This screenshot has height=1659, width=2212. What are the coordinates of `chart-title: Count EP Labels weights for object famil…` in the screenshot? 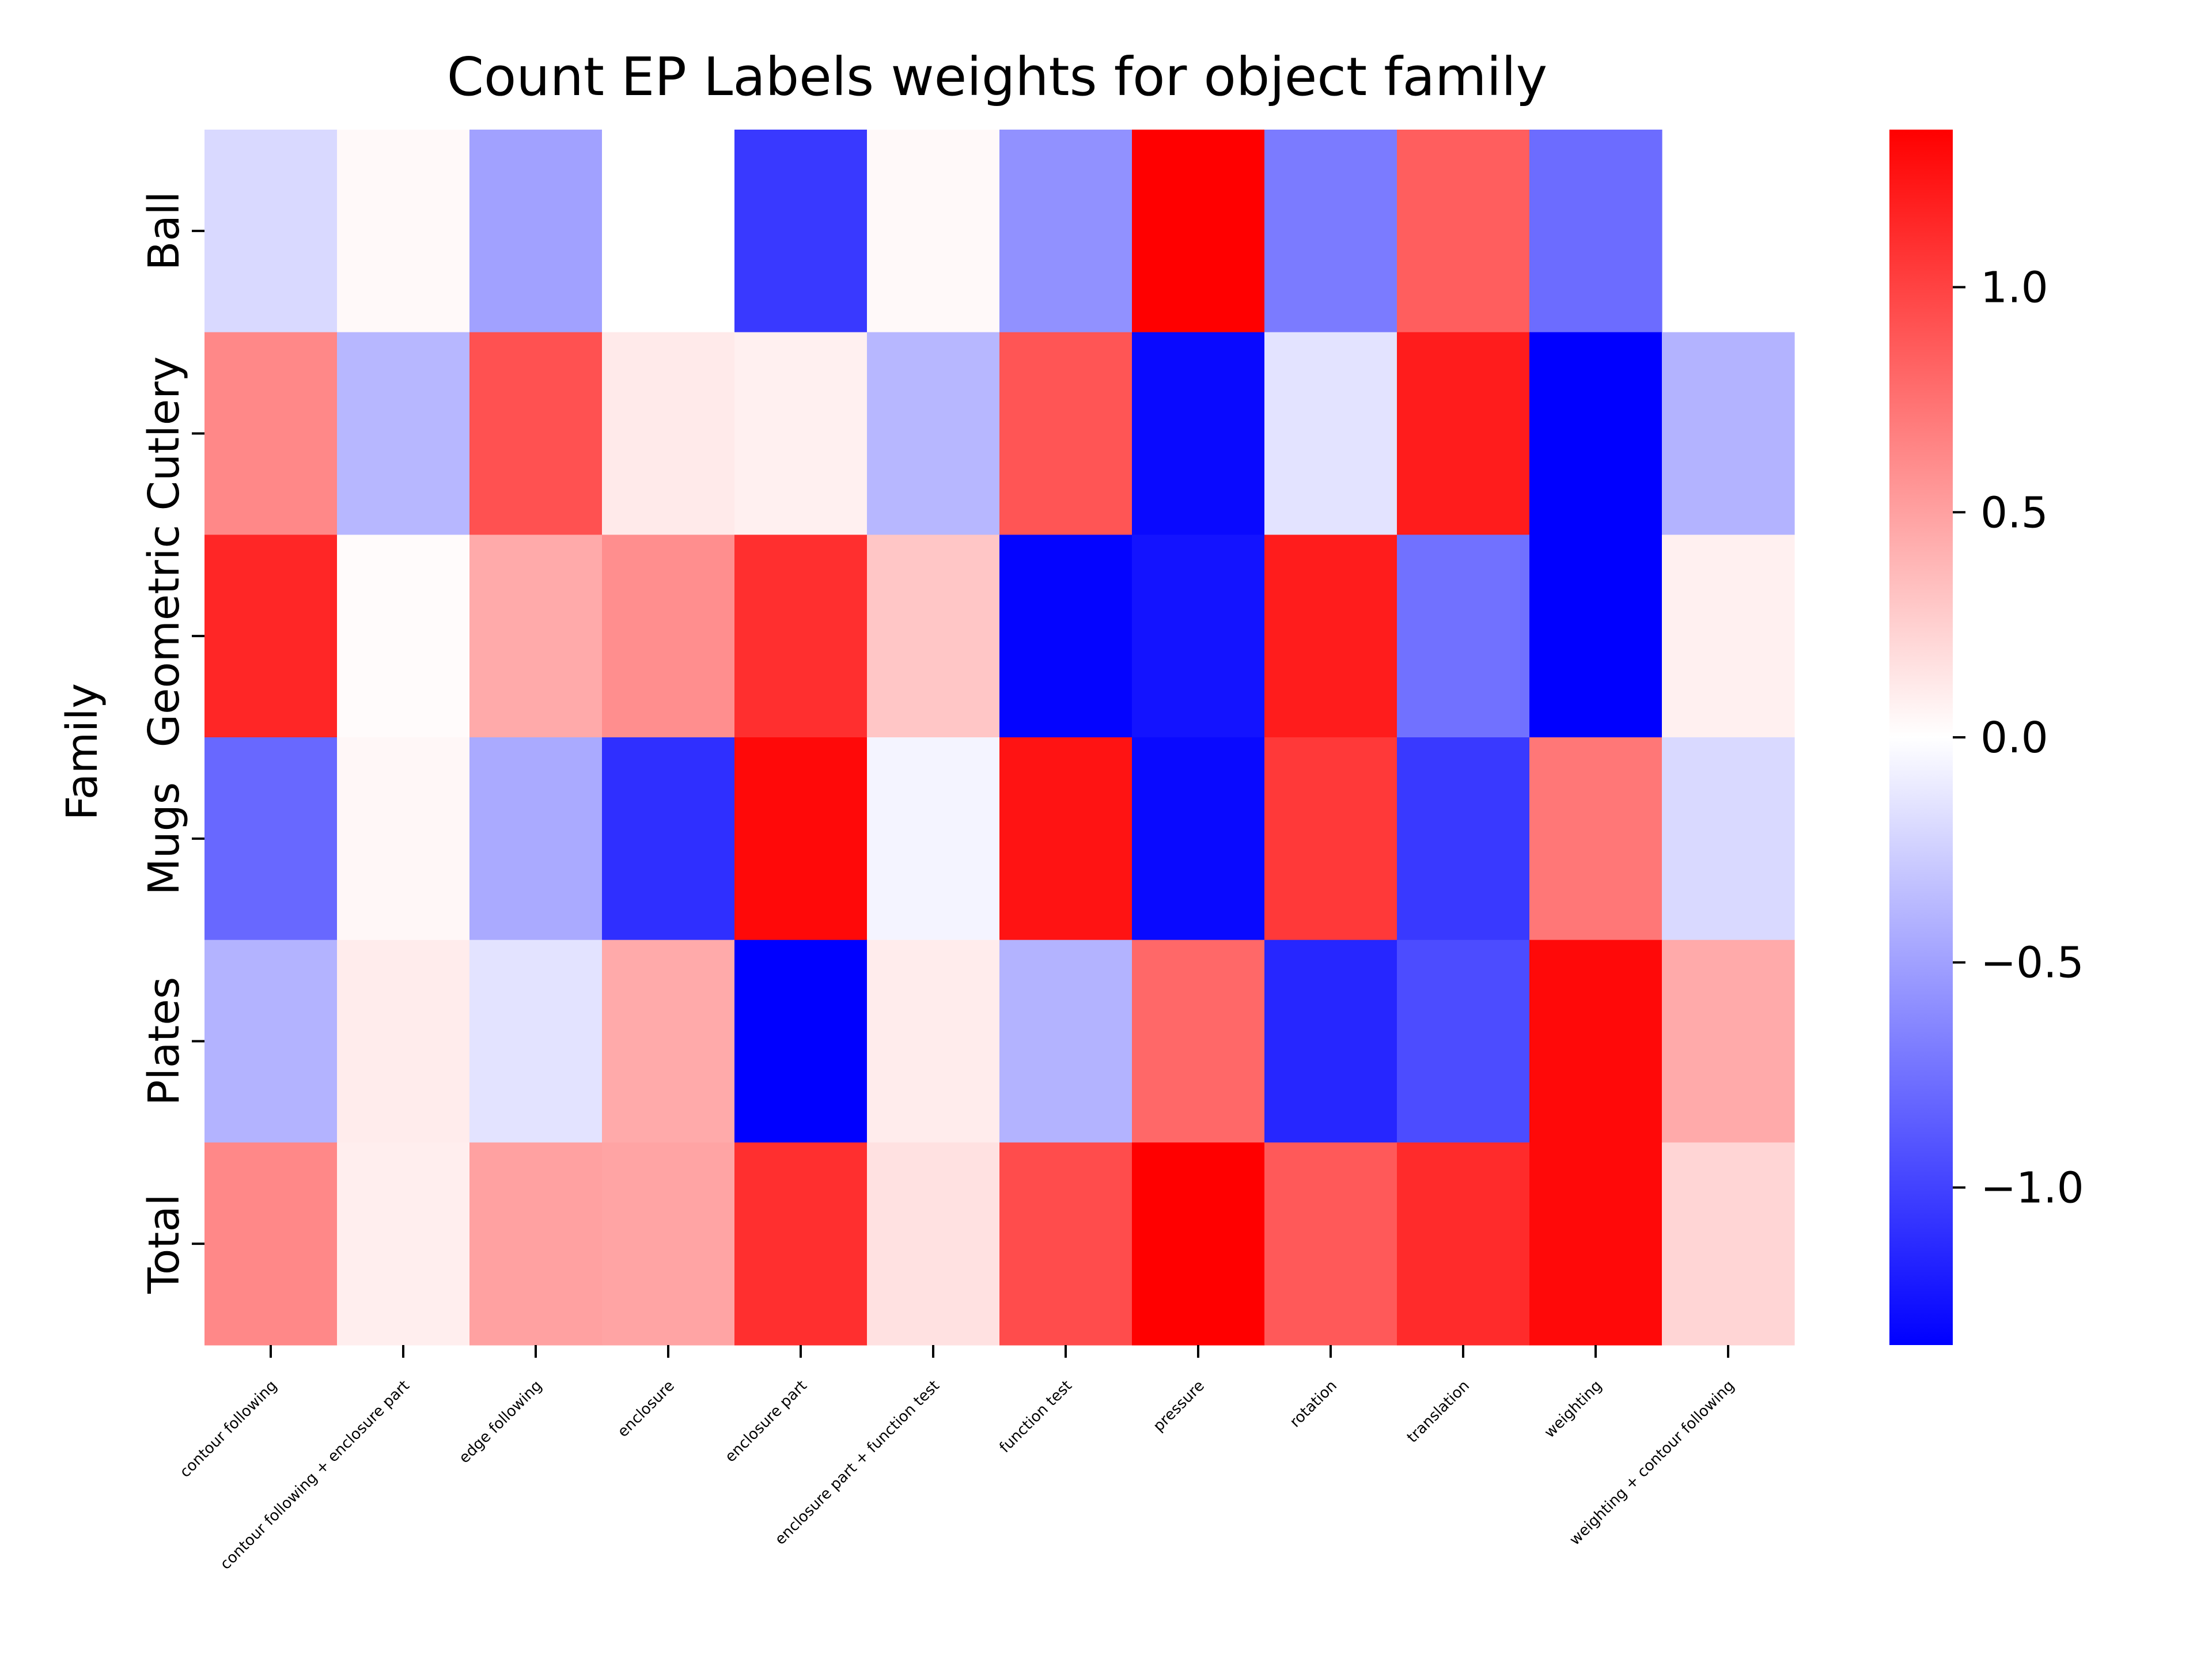 It's located at (997, 77).